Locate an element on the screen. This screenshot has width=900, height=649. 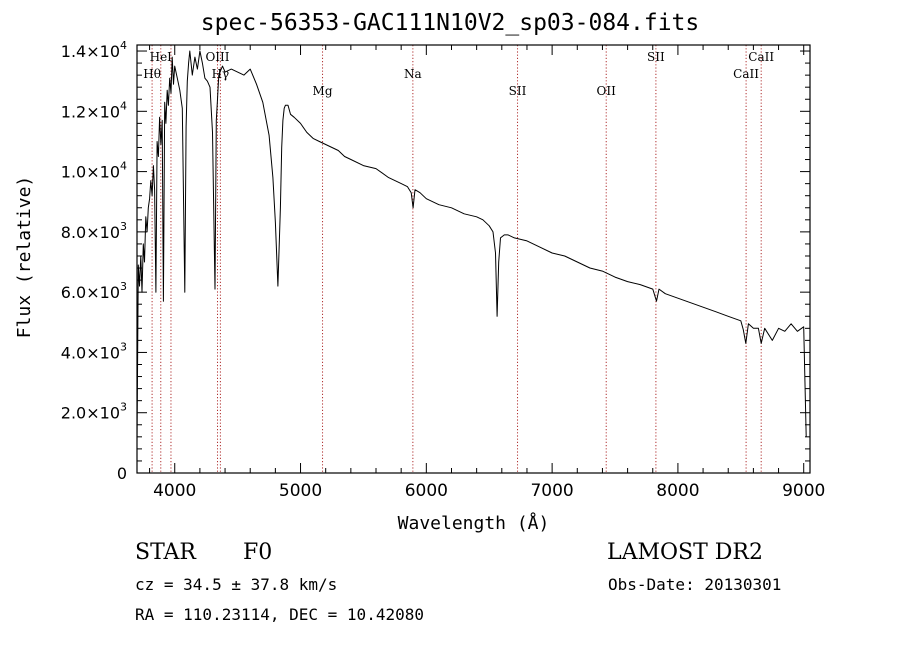
line-label-11: CaII is located at coordinates (761, 57).